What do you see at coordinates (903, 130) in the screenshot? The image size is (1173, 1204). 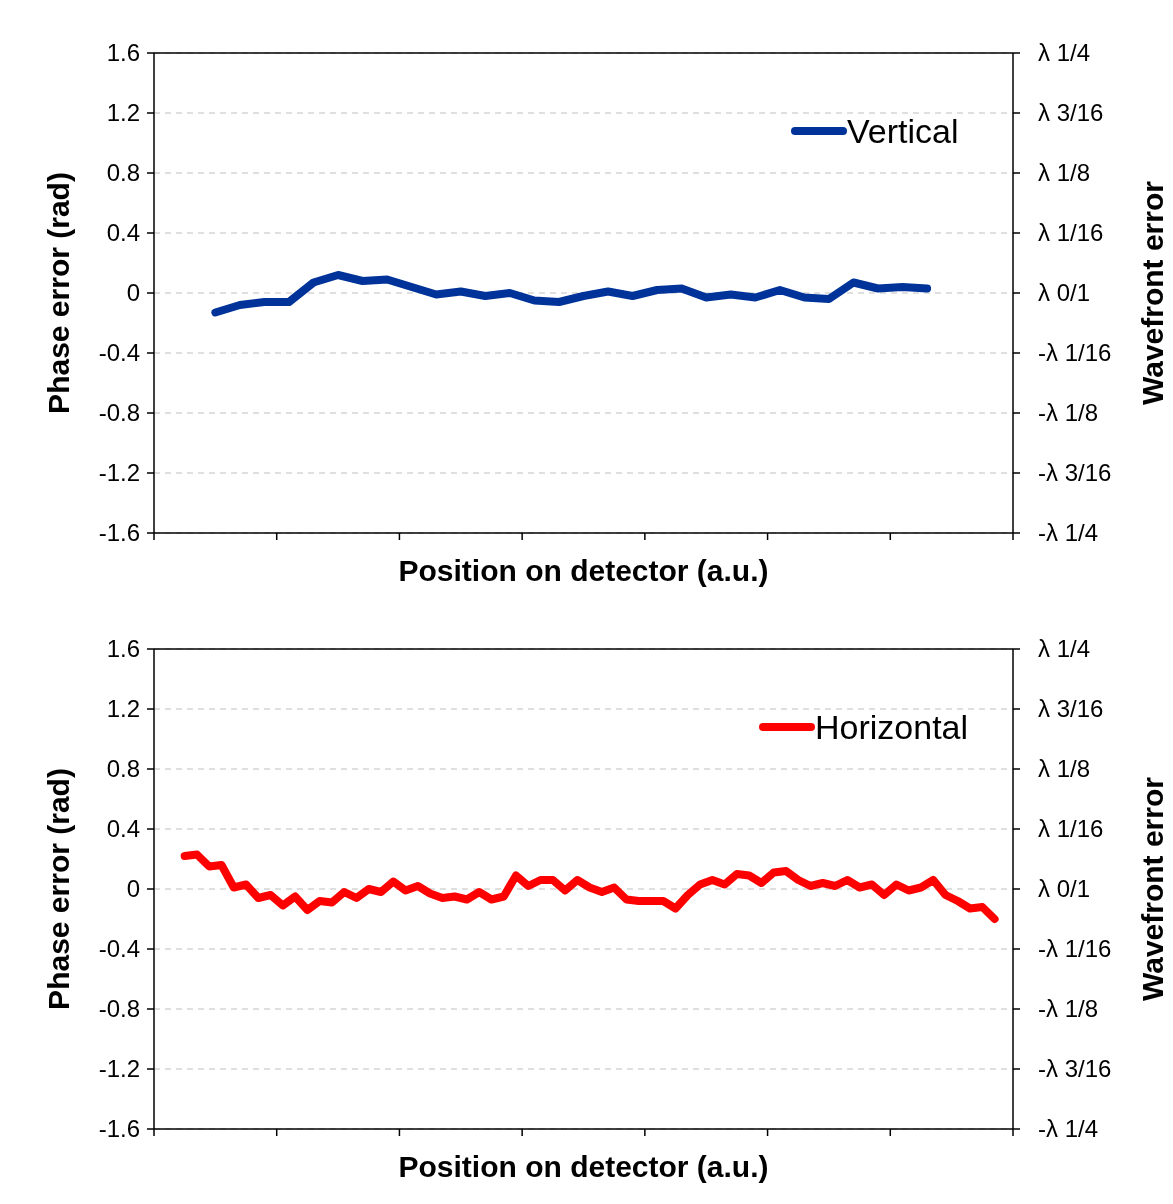 I see `legend-label: Vertical` at bounding box center [903, 130].